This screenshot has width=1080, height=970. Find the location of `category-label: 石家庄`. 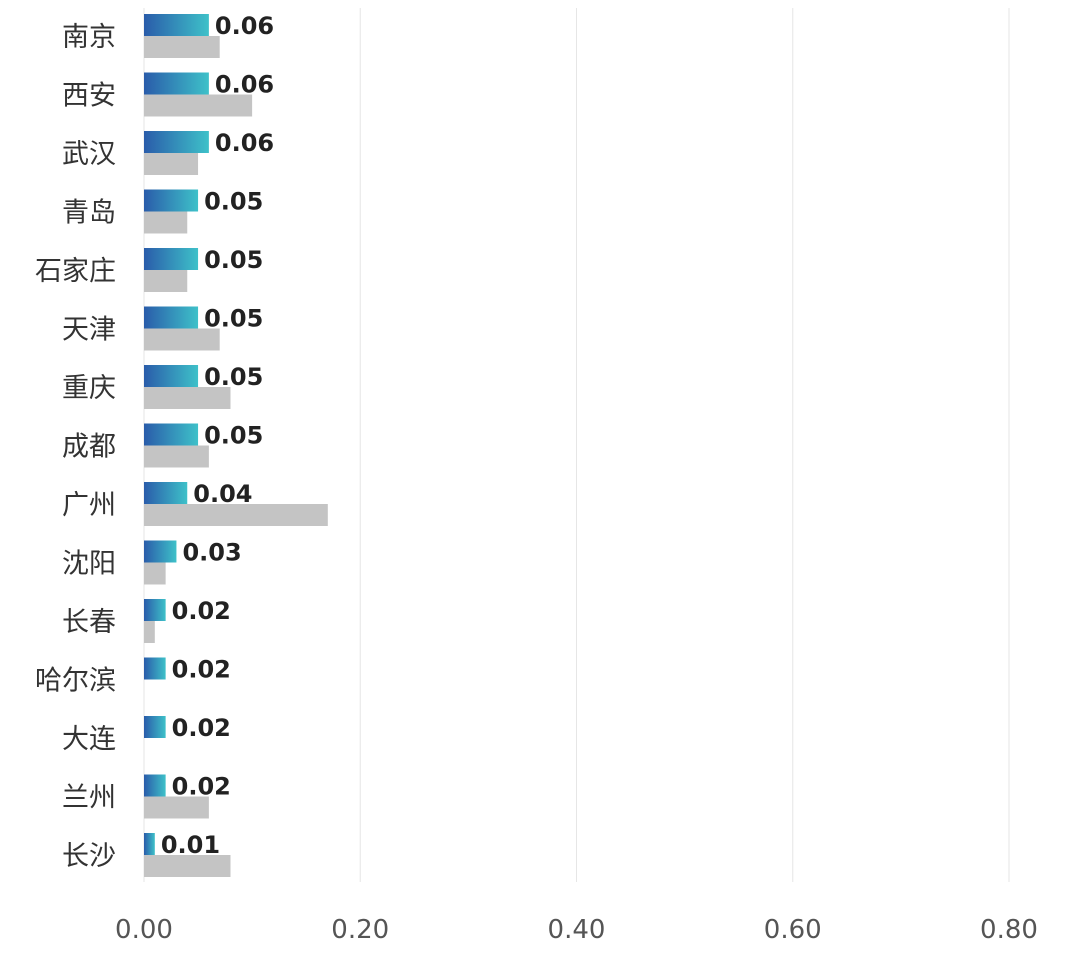

category-label: 石家庄 is located at coordinates (75, 271).